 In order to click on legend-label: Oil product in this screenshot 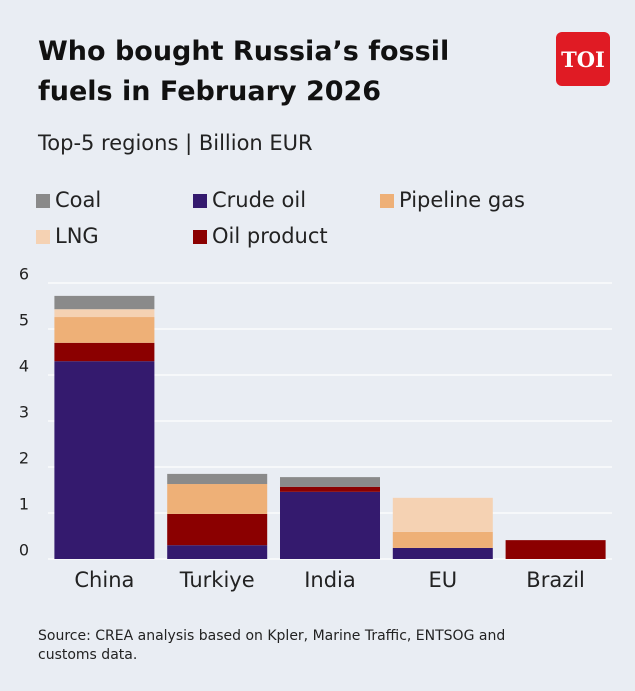, I will do `click(270, 236)`.